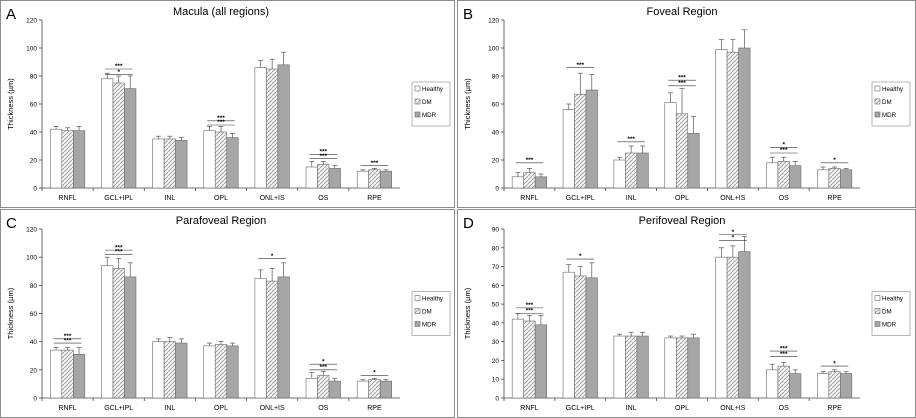 The width and height of the screenshot is (916, 418). What do you see at coordinates (221, 12) in the screenshot?
I see `chart-title: Macula (all regions)` at bounding box center [221, 12].